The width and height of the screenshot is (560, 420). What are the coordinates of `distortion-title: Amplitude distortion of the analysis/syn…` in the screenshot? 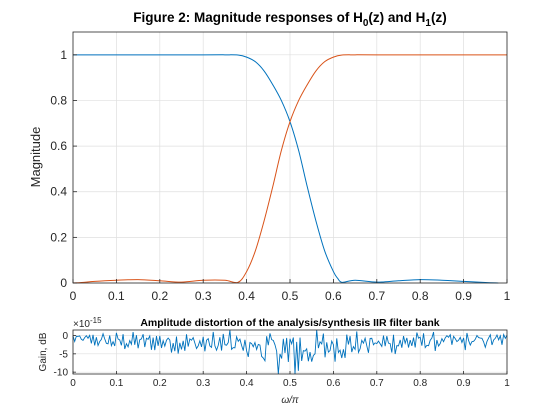 It's located at (289, 323).